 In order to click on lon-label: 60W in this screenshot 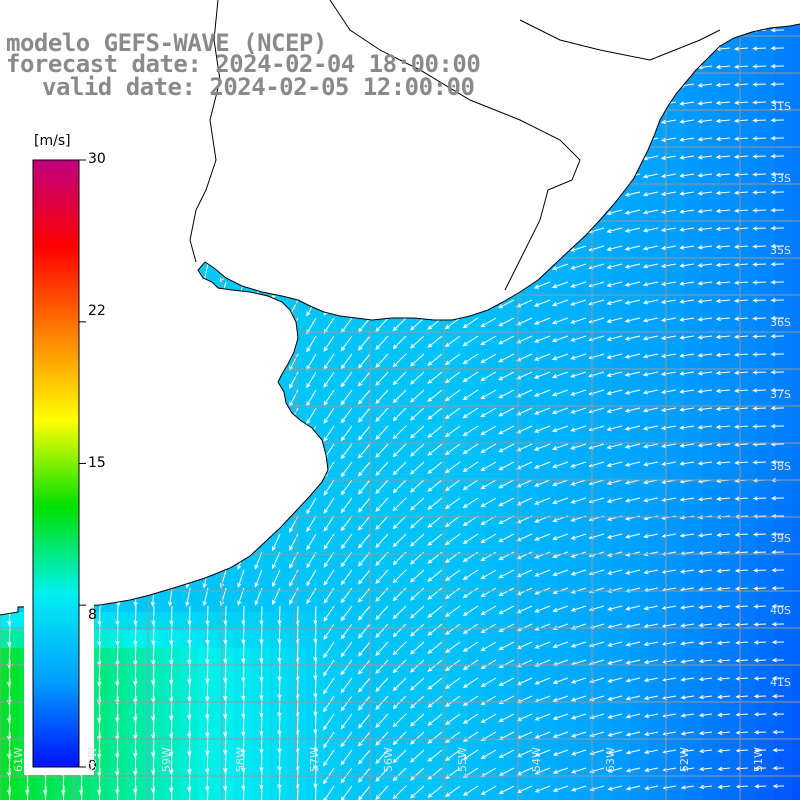, I will do `click(92, 759)`.